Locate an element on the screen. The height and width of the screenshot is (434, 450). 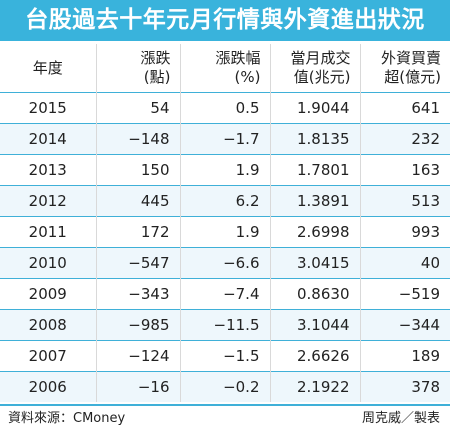
cell-foreign-net: 189 is located at coordinates (405, 356).